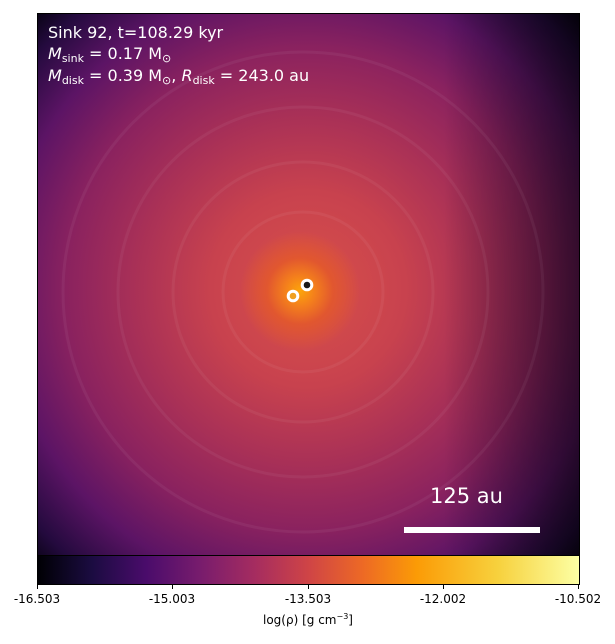  Describe the element at coordinates (123, 53) in the screenshot. I see `msink-value: = 0.17 M` at that location.